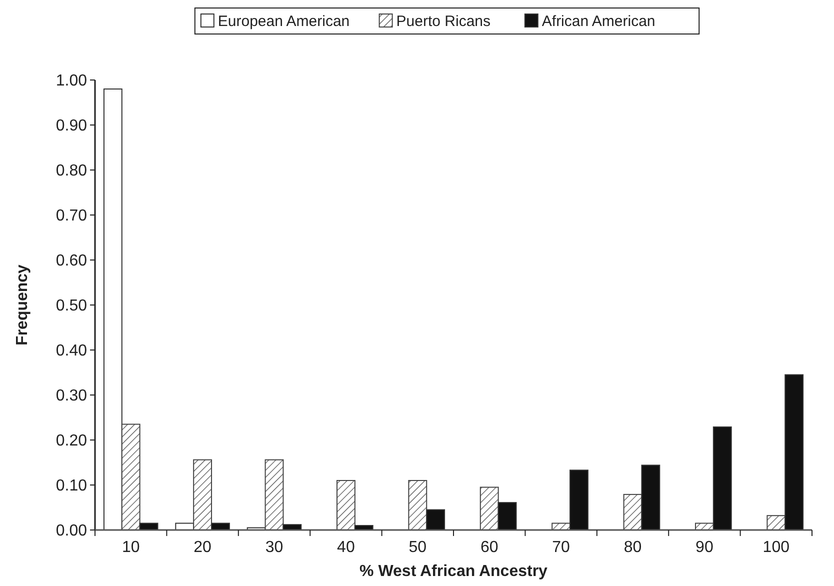  Describe the element at coordinates (72, 261) in the screenshot. I see `y-tick-label: 0.60` at that location.